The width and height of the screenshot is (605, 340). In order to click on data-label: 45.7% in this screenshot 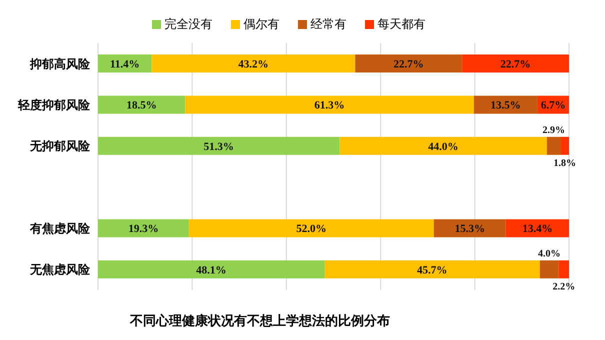, I will do `click(432, 270)`.